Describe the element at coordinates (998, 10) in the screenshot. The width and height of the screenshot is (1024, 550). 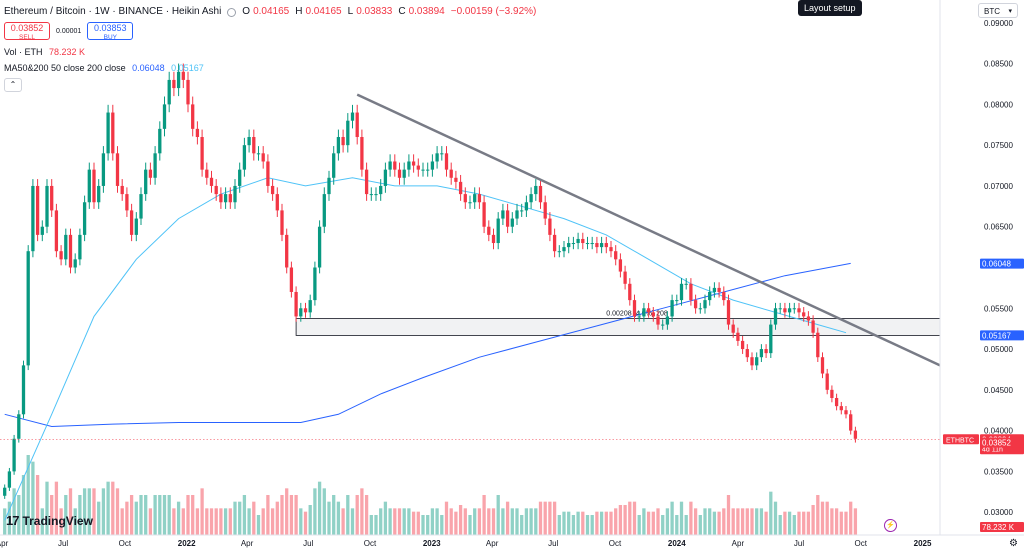
I see `currency-selector: BTC ▾` at that location.